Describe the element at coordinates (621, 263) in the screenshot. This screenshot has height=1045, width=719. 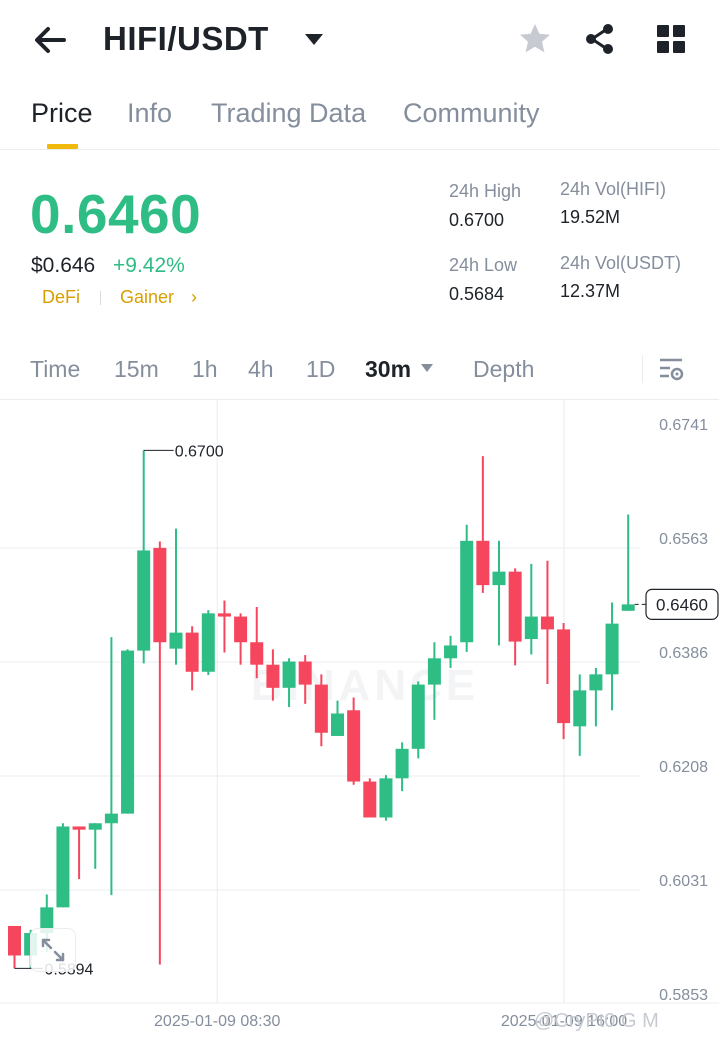
I see `stat-vol-quote-label: 24h Vol(USDT)` at that location.